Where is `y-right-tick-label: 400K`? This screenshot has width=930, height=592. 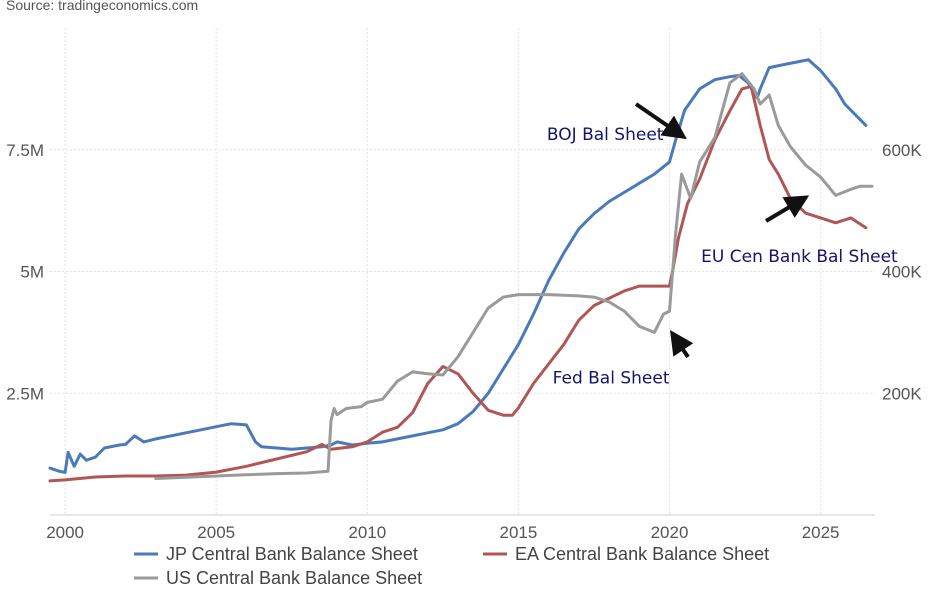 y-right-tick-label: 400K is located at coordinates (902, 272).